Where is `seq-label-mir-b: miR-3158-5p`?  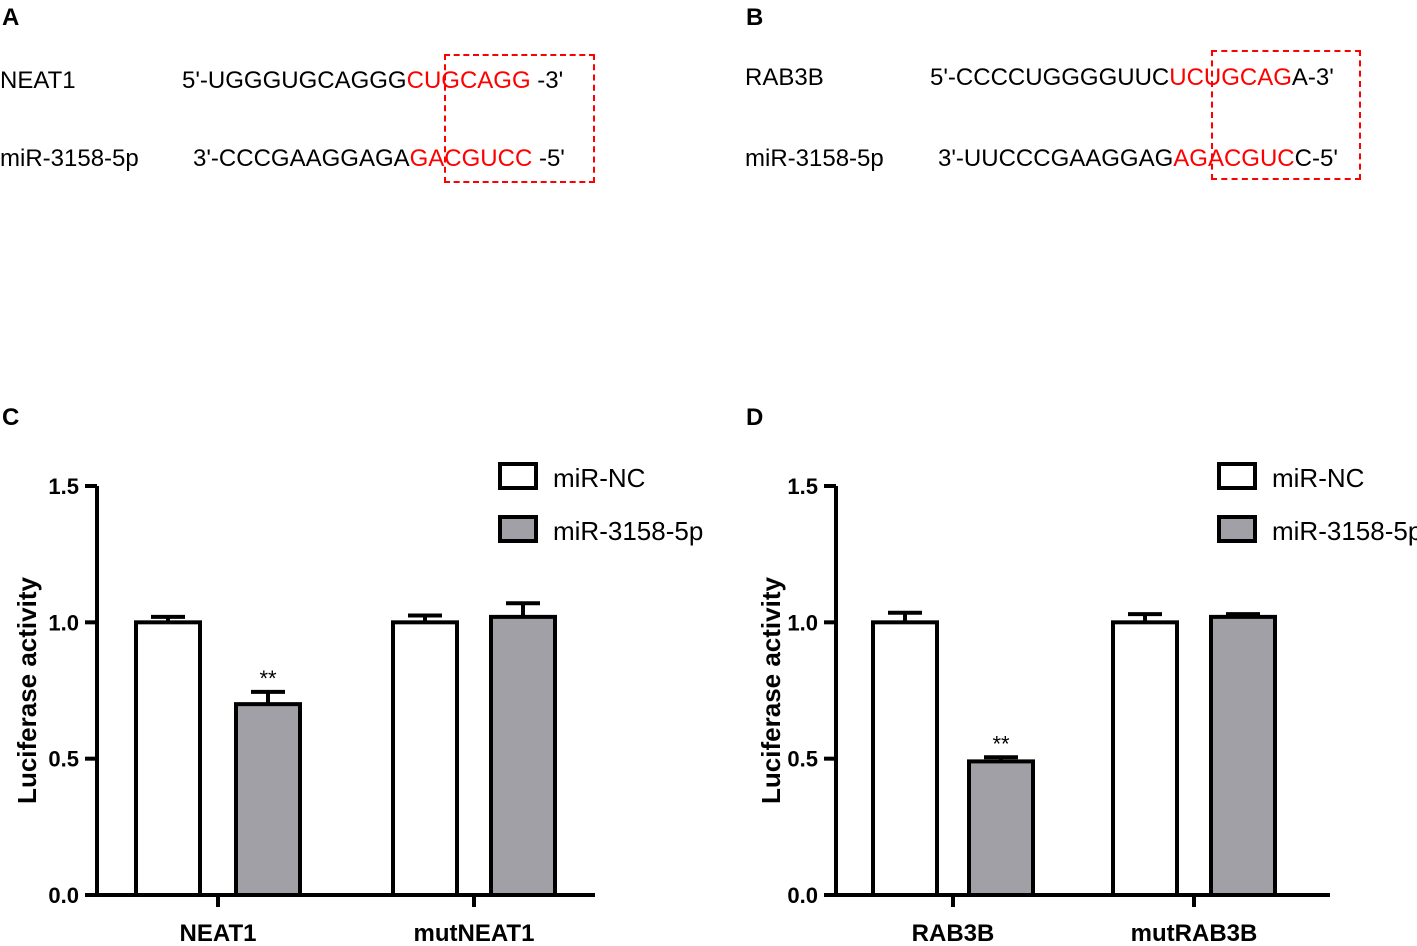 seq-label-mir-b: miR-3158-5p is located at coordinates (814, 158).